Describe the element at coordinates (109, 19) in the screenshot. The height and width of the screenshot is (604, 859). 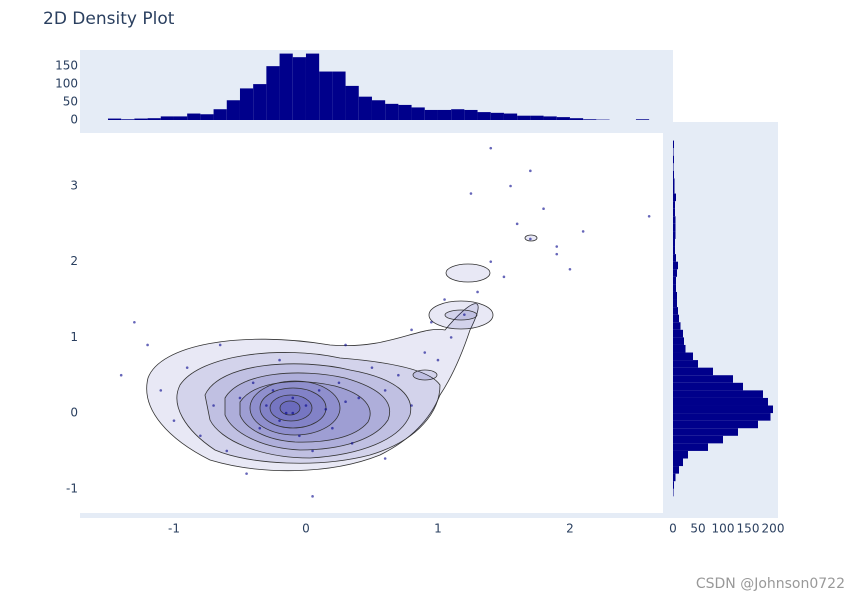
I see `chart-title: 2D Density Plot` at that location.